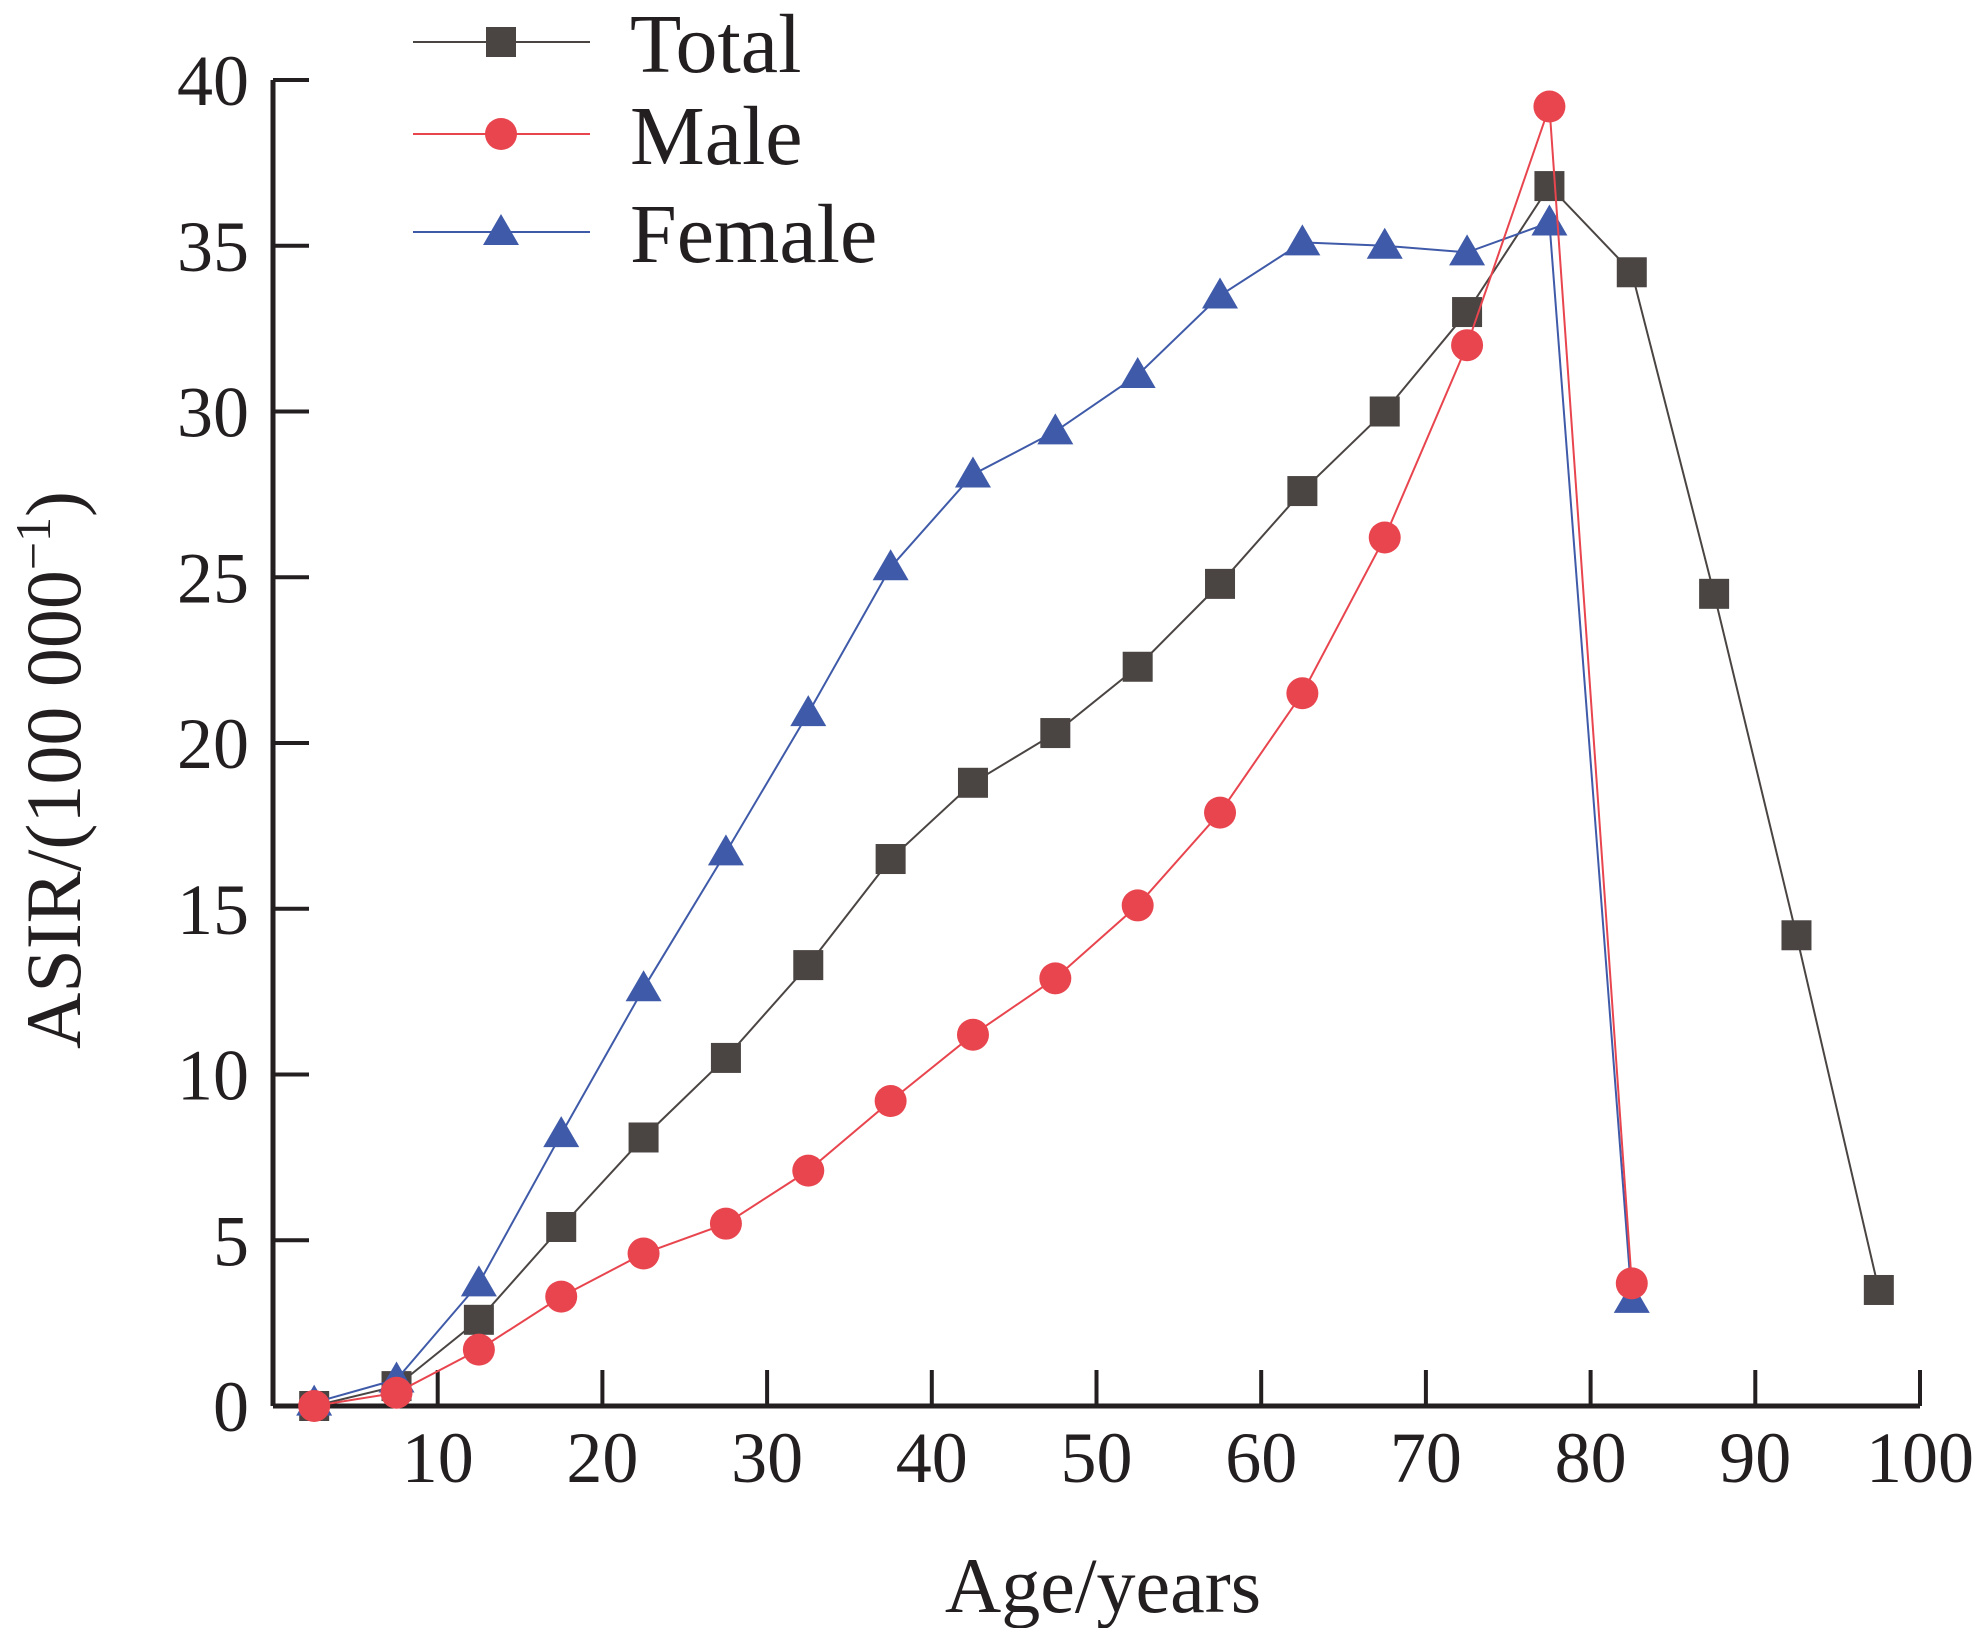  Describe the element at coordinates (607, 45) in the screenshot. I see `legend-item-total: Total` at that location.